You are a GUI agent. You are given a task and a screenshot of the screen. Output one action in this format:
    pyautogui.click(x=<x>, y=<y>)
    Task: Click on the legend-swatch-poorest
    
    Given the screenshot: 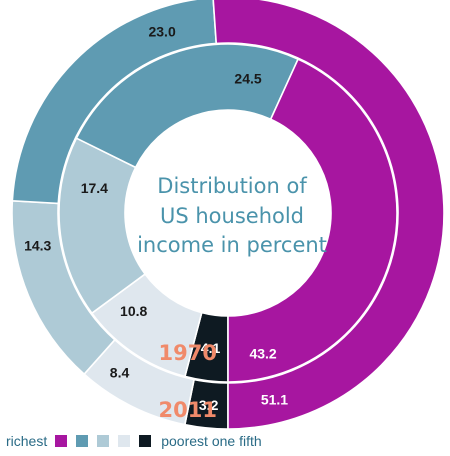 What is the action you would take?
    pyautogui.click(x=145, y=441)
    